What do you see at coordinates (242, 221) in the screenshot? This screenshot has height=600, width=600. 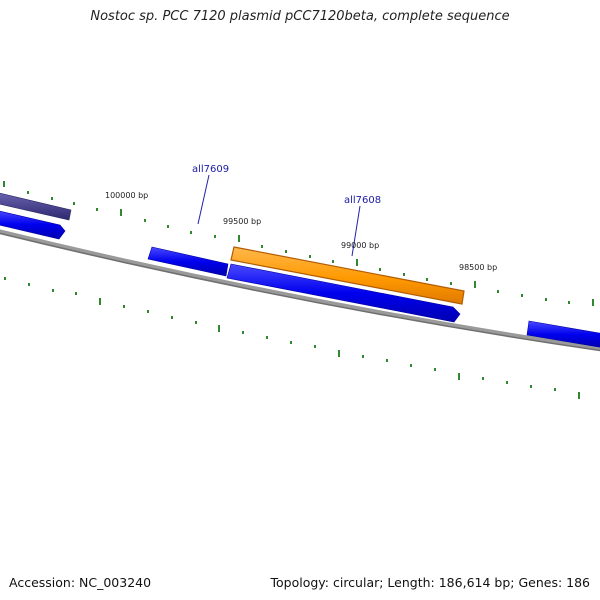 I see `position-label: 99500 bp` at bounding box center [242, 221].